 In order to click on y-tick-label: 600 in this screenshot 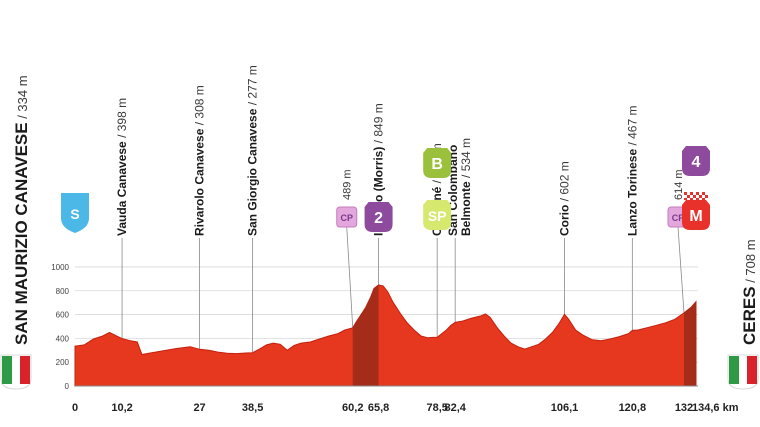, I will do `click(63, 315)`.